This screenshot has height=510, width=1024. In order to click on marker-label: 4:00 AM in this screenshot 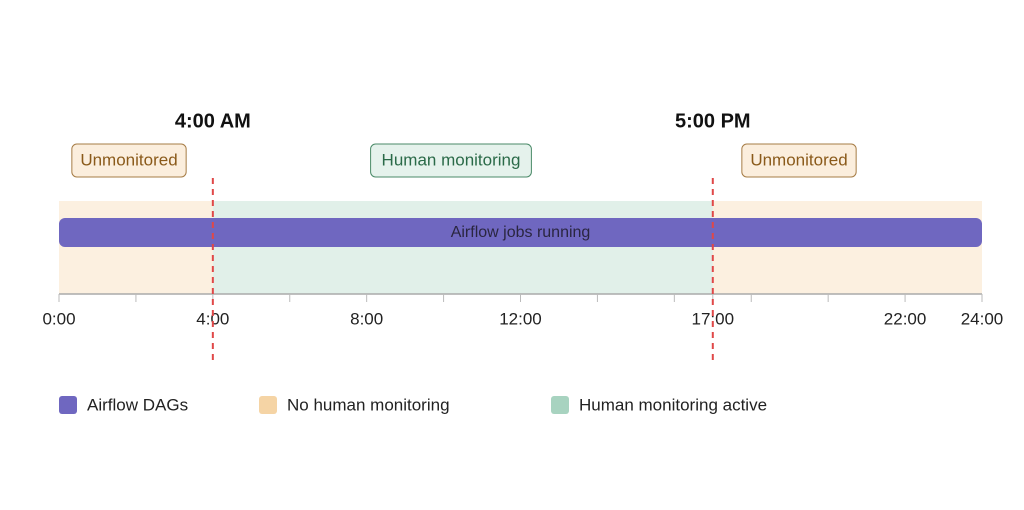, I will do `click(213, 121)`.